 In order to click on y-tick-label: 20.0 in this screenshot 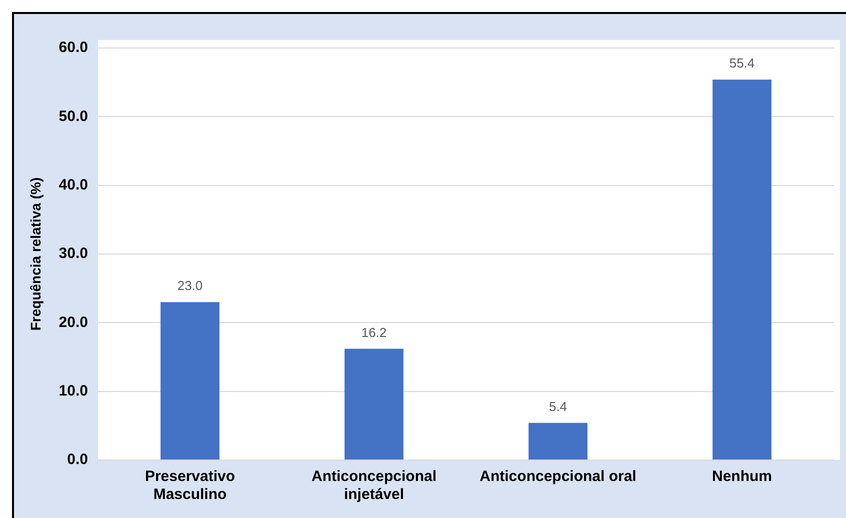, I will do `click(73, 322)`.